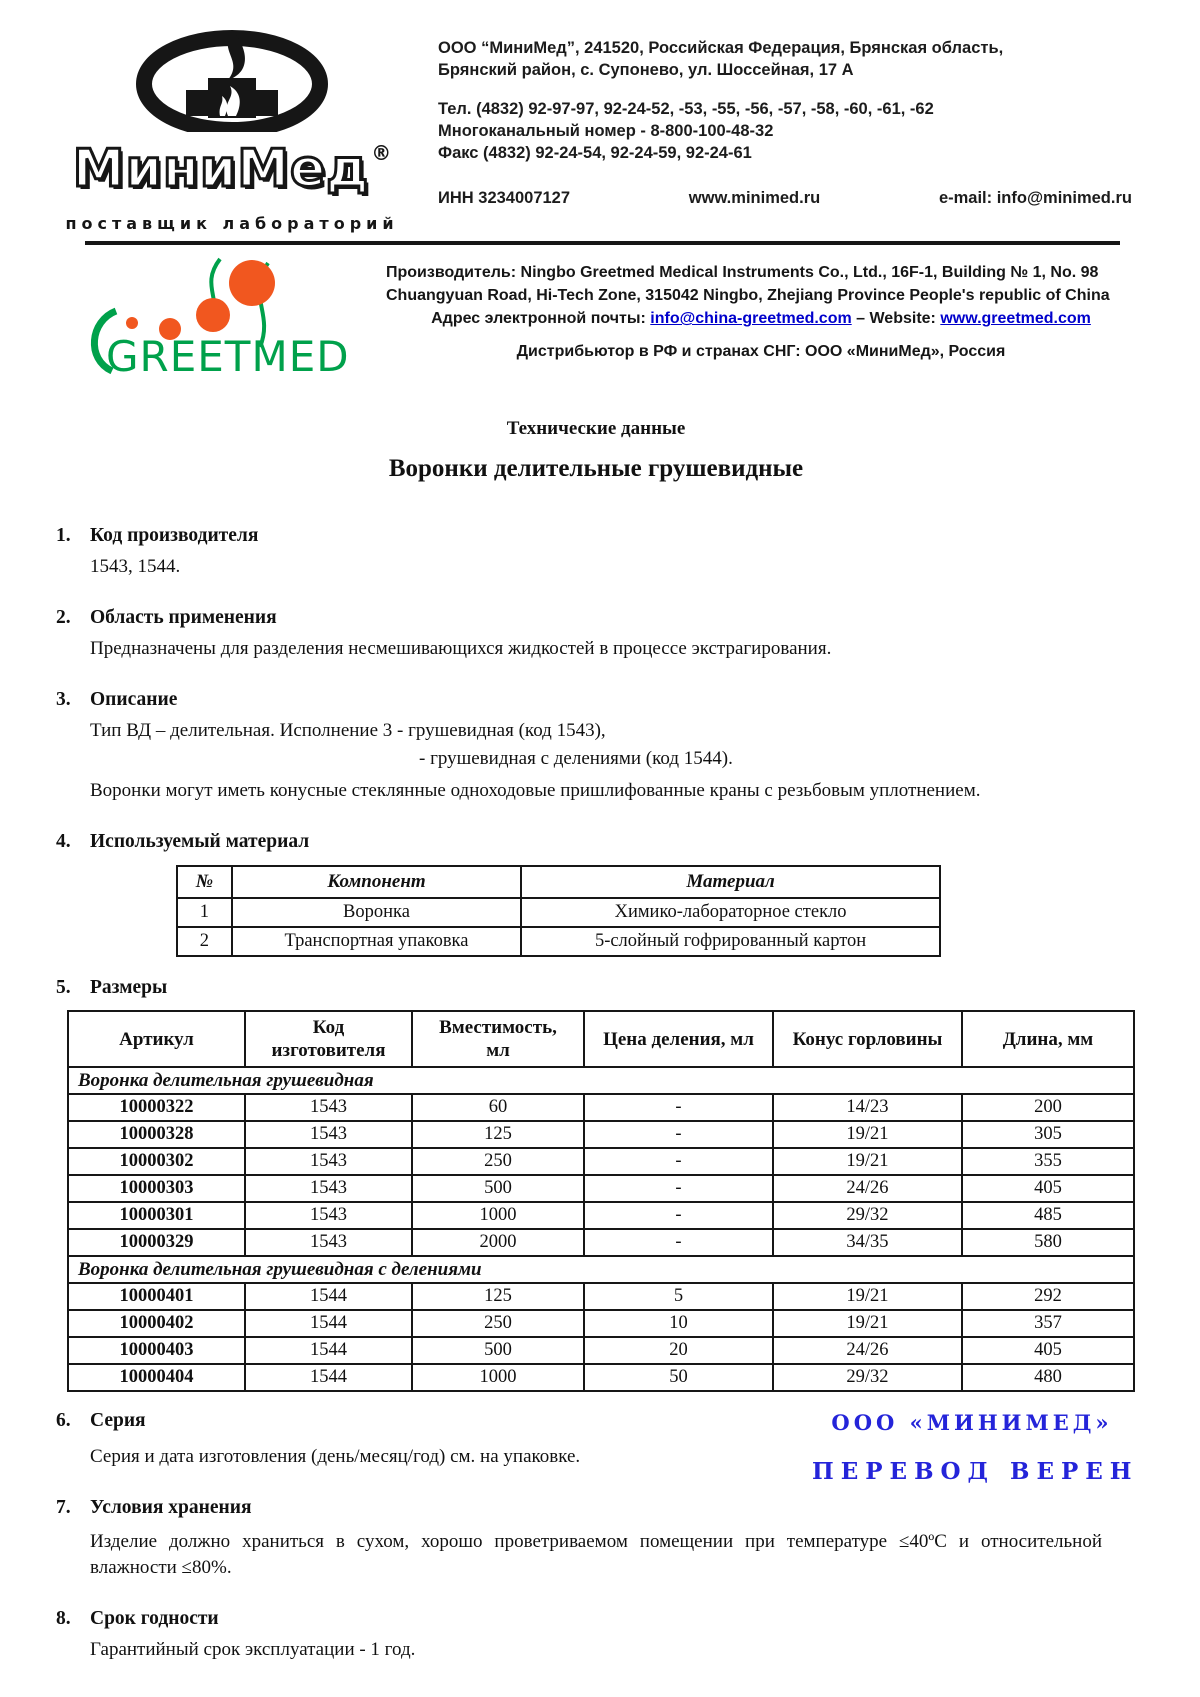 The height and width of the screenshot is (1697, 1200). What do you see at coordinates (1048, 1135) in the screenshot?
I see `cell-length: 305` at bounding box center [1048, 1135].